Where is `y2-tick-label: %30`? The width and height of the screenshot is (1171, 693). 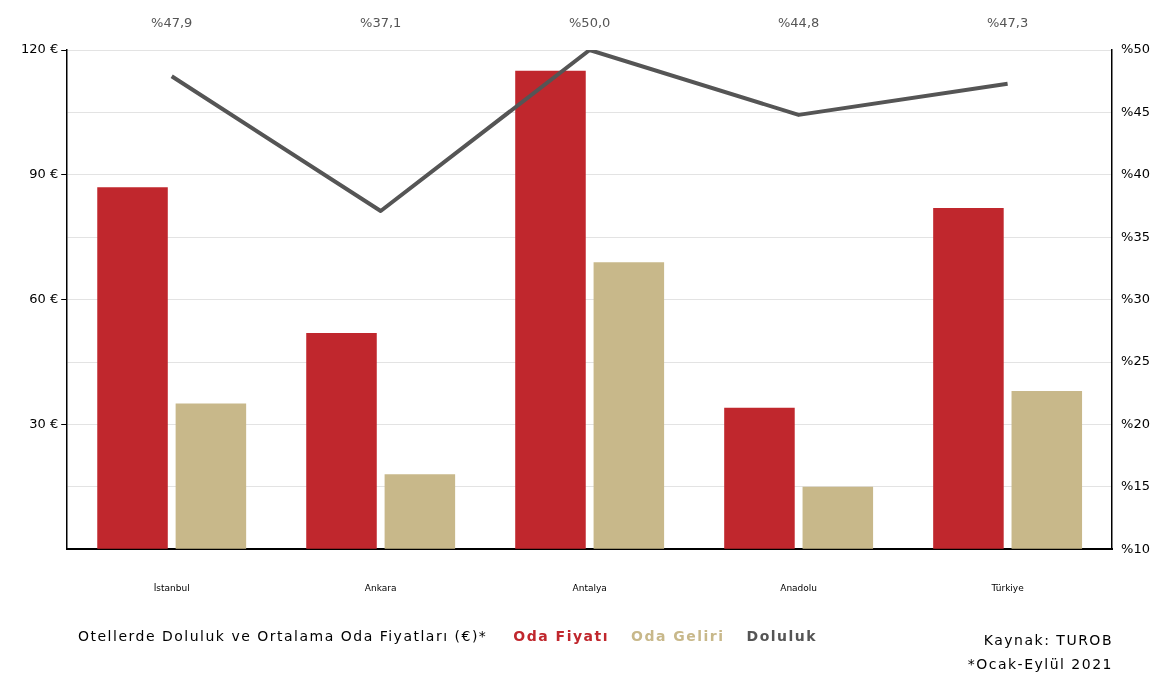 y2-tick-label: %30 is located at coordinates (1136, 298).